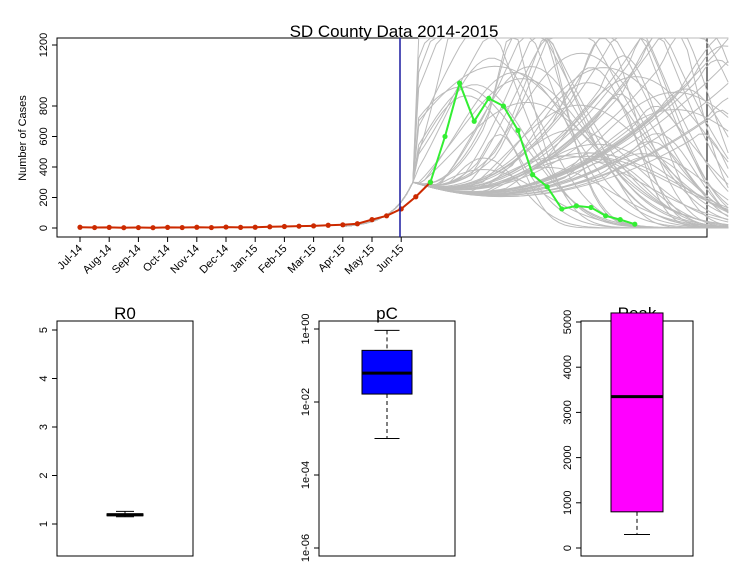 The image size is (750, 586). What do you see at coordinates (568, 548) in the screenshot?
I see `box-y-tick-label: 0` at bounding box center [568, 548].